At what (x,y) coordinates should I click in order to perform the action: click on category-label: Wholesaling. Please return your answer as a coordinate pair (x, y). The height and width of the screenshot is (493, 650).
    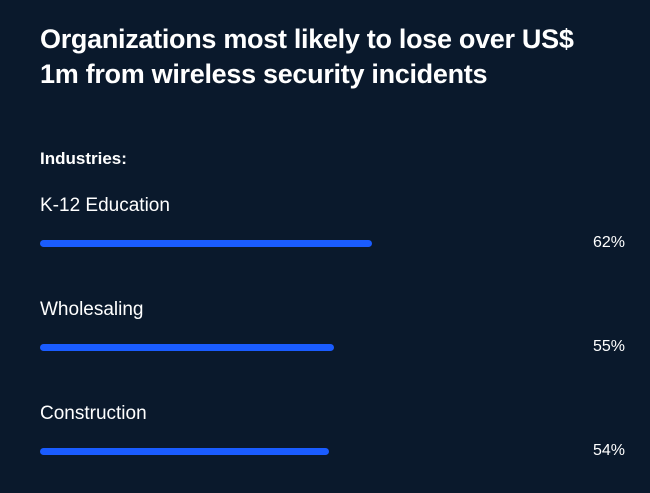
    Looking at the image, I should click on (92, 309).